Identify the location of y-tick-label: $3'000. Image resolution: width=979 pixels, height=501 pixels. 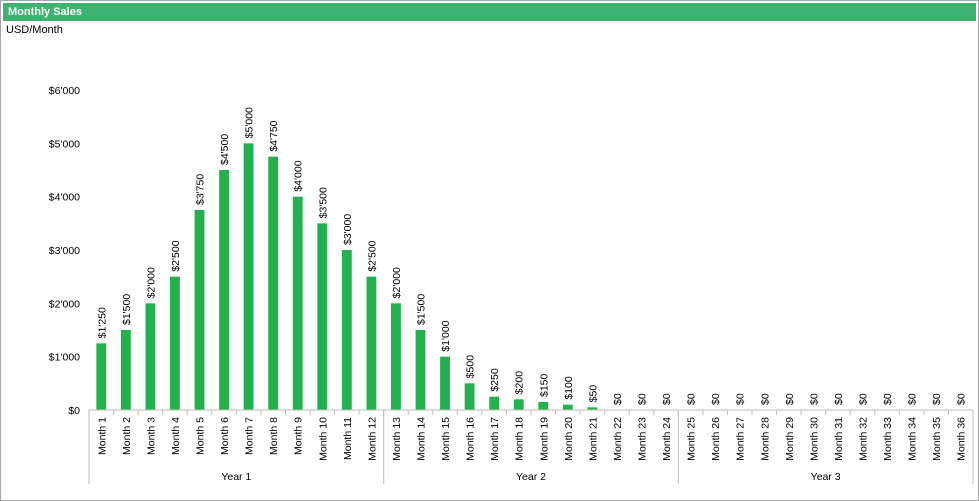
(64, 251).